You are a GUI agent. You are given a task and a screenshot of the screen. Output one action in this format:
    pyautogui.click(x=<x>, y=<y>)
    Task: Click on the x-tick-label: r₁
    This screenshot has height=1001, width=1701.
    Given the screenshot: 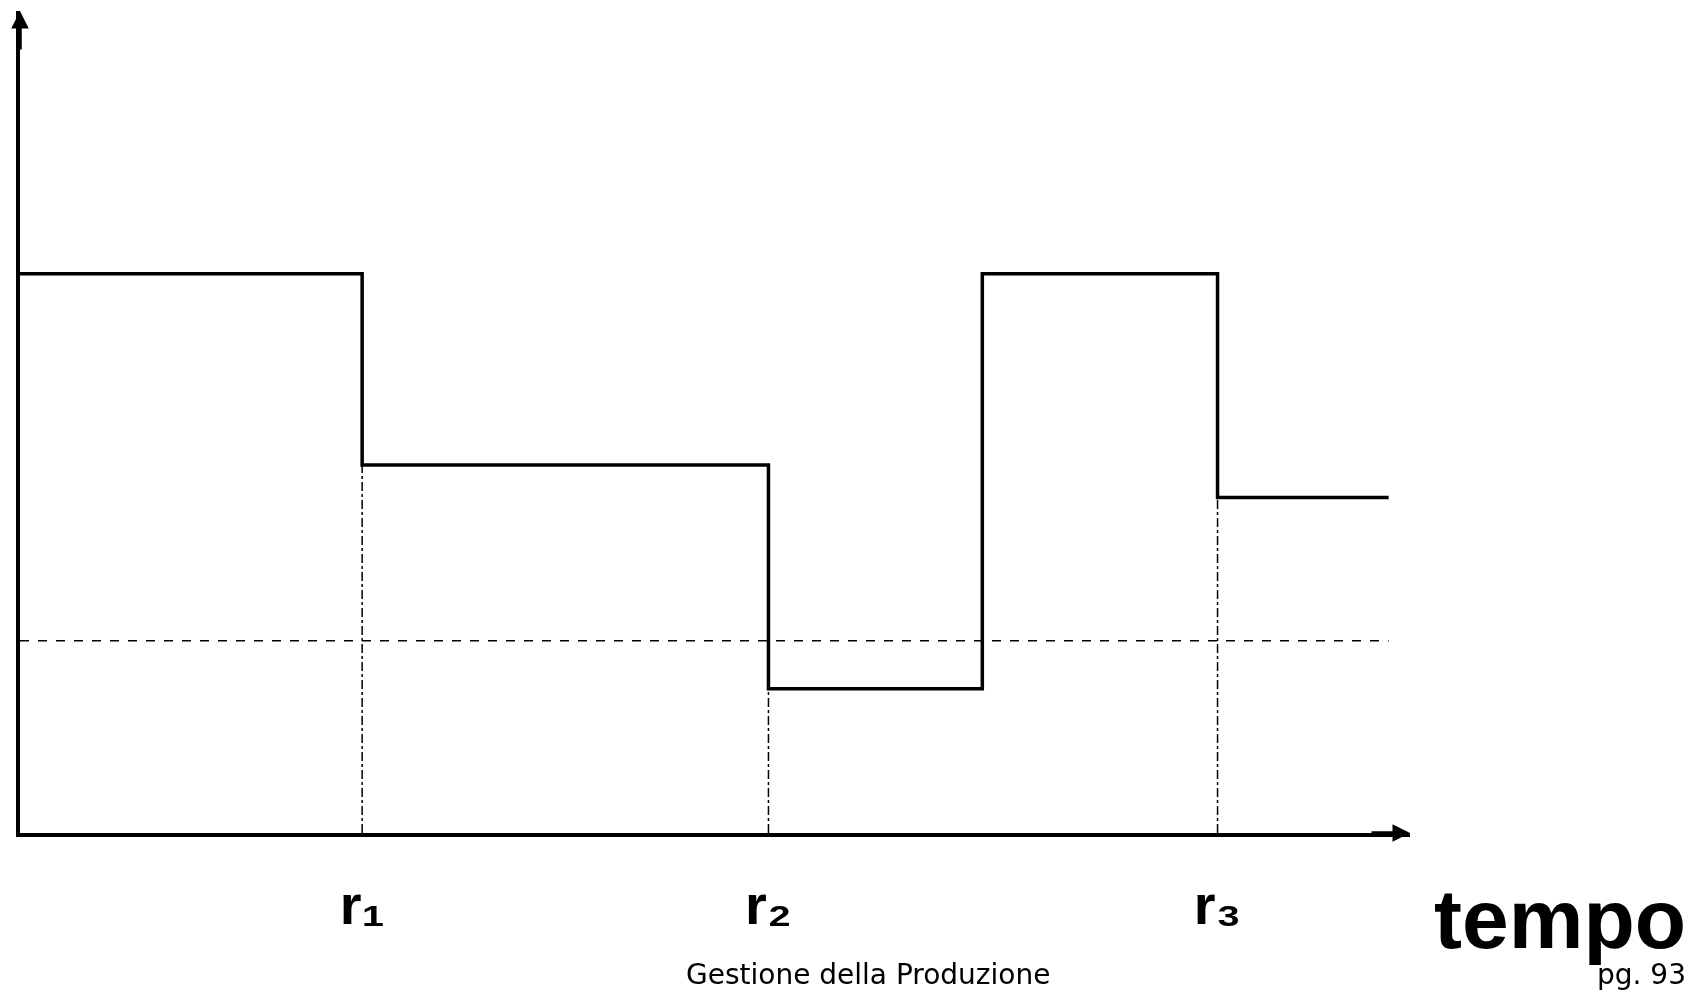 What is the action you would take?
    pyautogui.click(x=362, y=904)
    